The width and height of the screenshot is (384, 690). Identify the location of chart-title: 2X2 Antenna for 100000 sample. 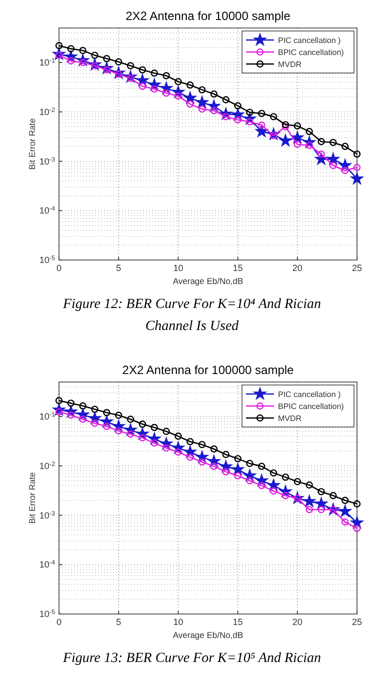
(208, 370).